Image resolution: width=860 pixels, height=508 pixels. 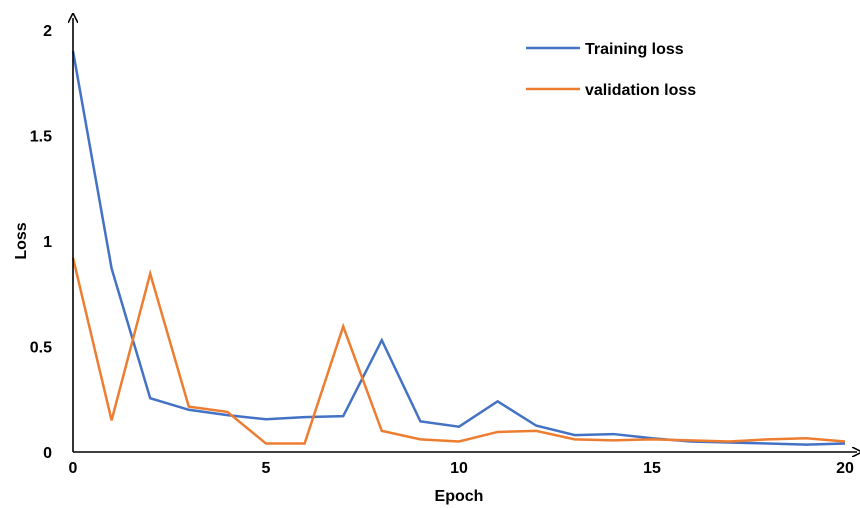 What do you see at coordinates (459, 468) in the screenshot?
I see `x-tick-label: 10` at bounding box center [459, 468].